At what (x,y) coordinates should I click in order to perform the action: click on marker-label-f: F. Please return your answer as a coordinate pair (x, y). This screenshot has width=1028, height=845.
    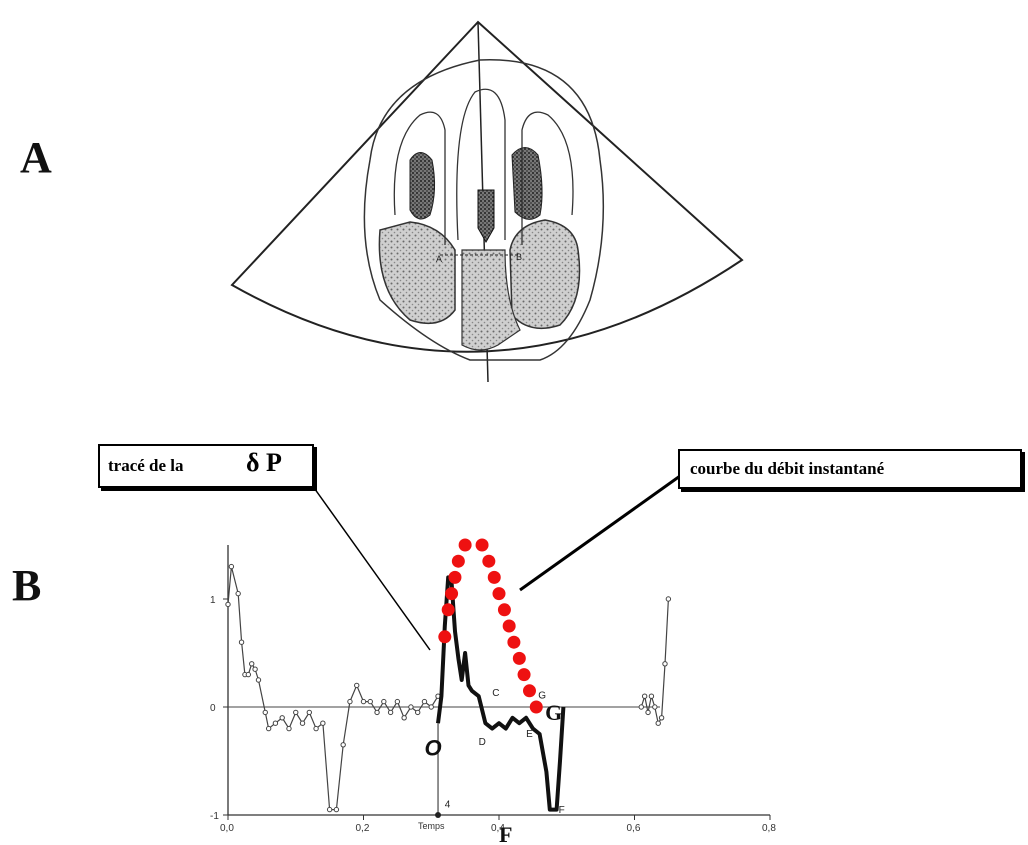
    Looking at the image, I should click on (562, 810).